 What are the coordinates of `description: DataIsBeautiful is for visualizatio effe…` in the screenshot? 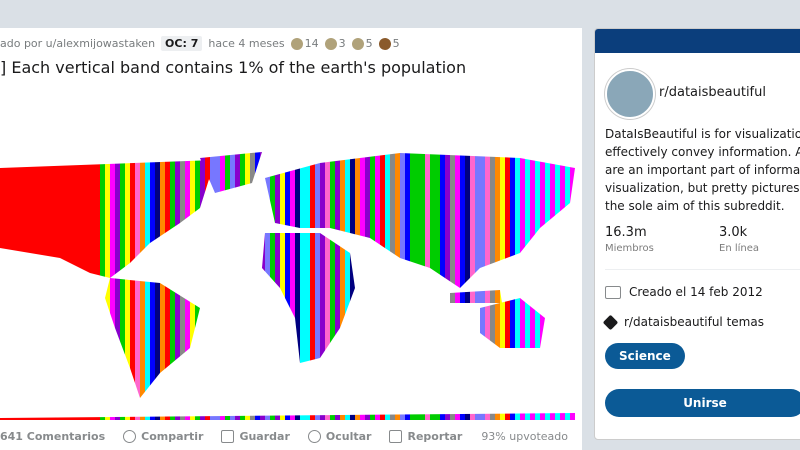 It's located at (702, 170).